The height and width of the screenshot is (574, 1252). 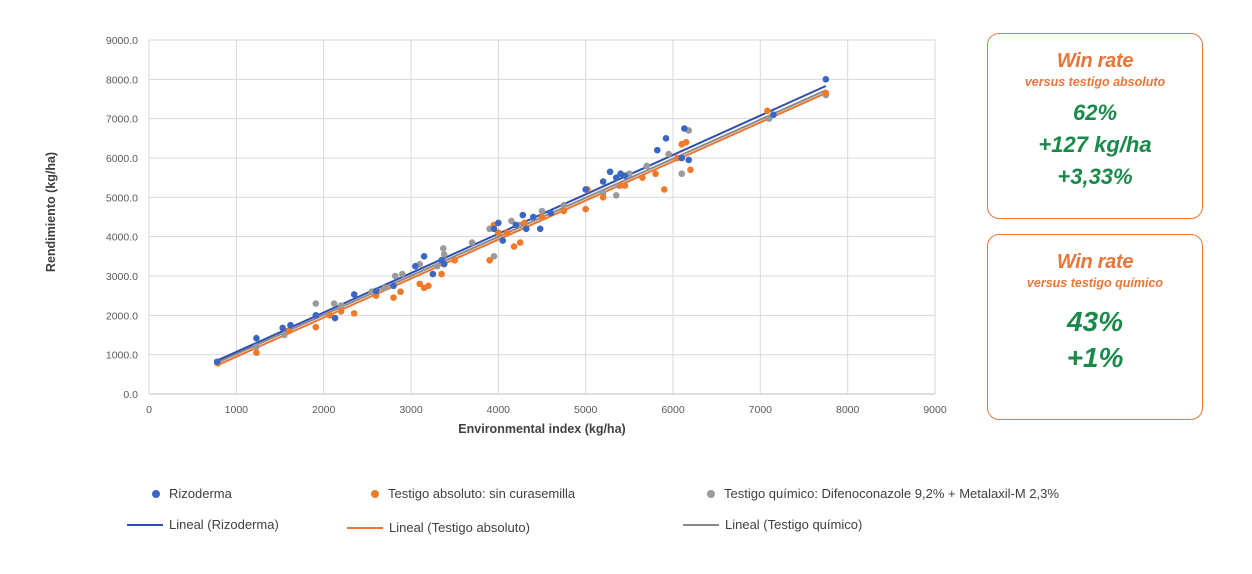 I want to click on win-rate-card-quimico: Win rate versus testigo químico 43% +1%, so click(x=1095, y=327).